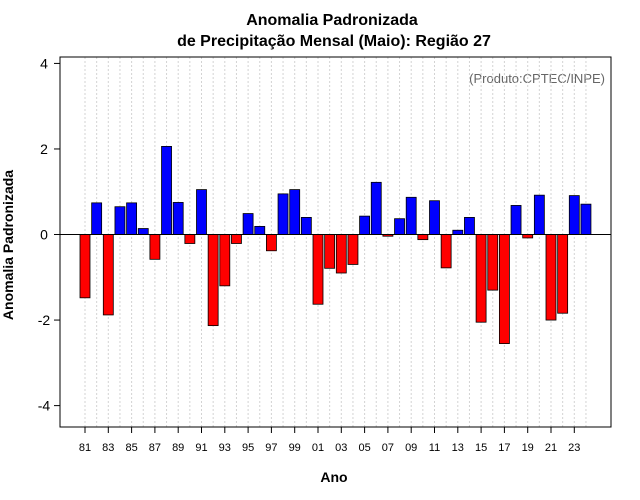 The image size is (640, 500). I want to click on chart-subtitle: de Precipitação Mensal (Maio): Região 27, so click(334, 41).